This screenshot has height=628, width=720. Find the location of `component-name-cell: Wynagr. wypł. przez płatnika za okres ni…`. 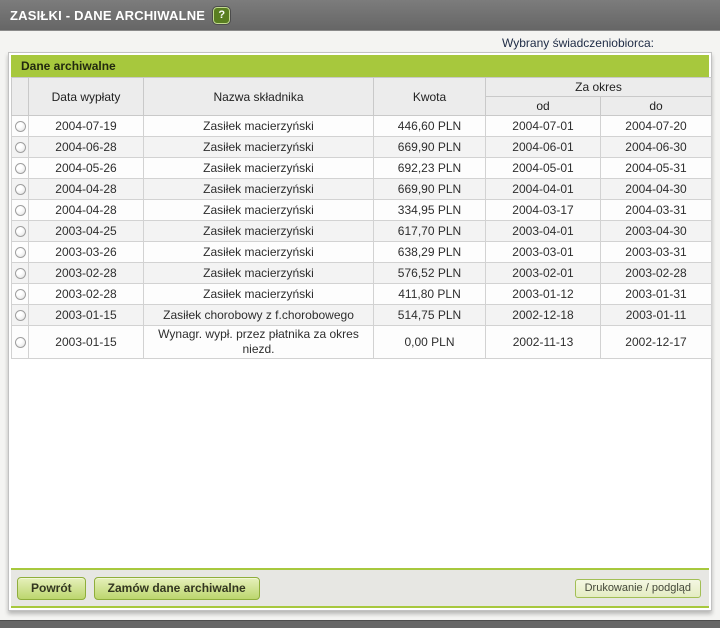

component-name-cell: Wynagr. wypł. przez płatnika za okres ni… is located at coordinates (258, 342).